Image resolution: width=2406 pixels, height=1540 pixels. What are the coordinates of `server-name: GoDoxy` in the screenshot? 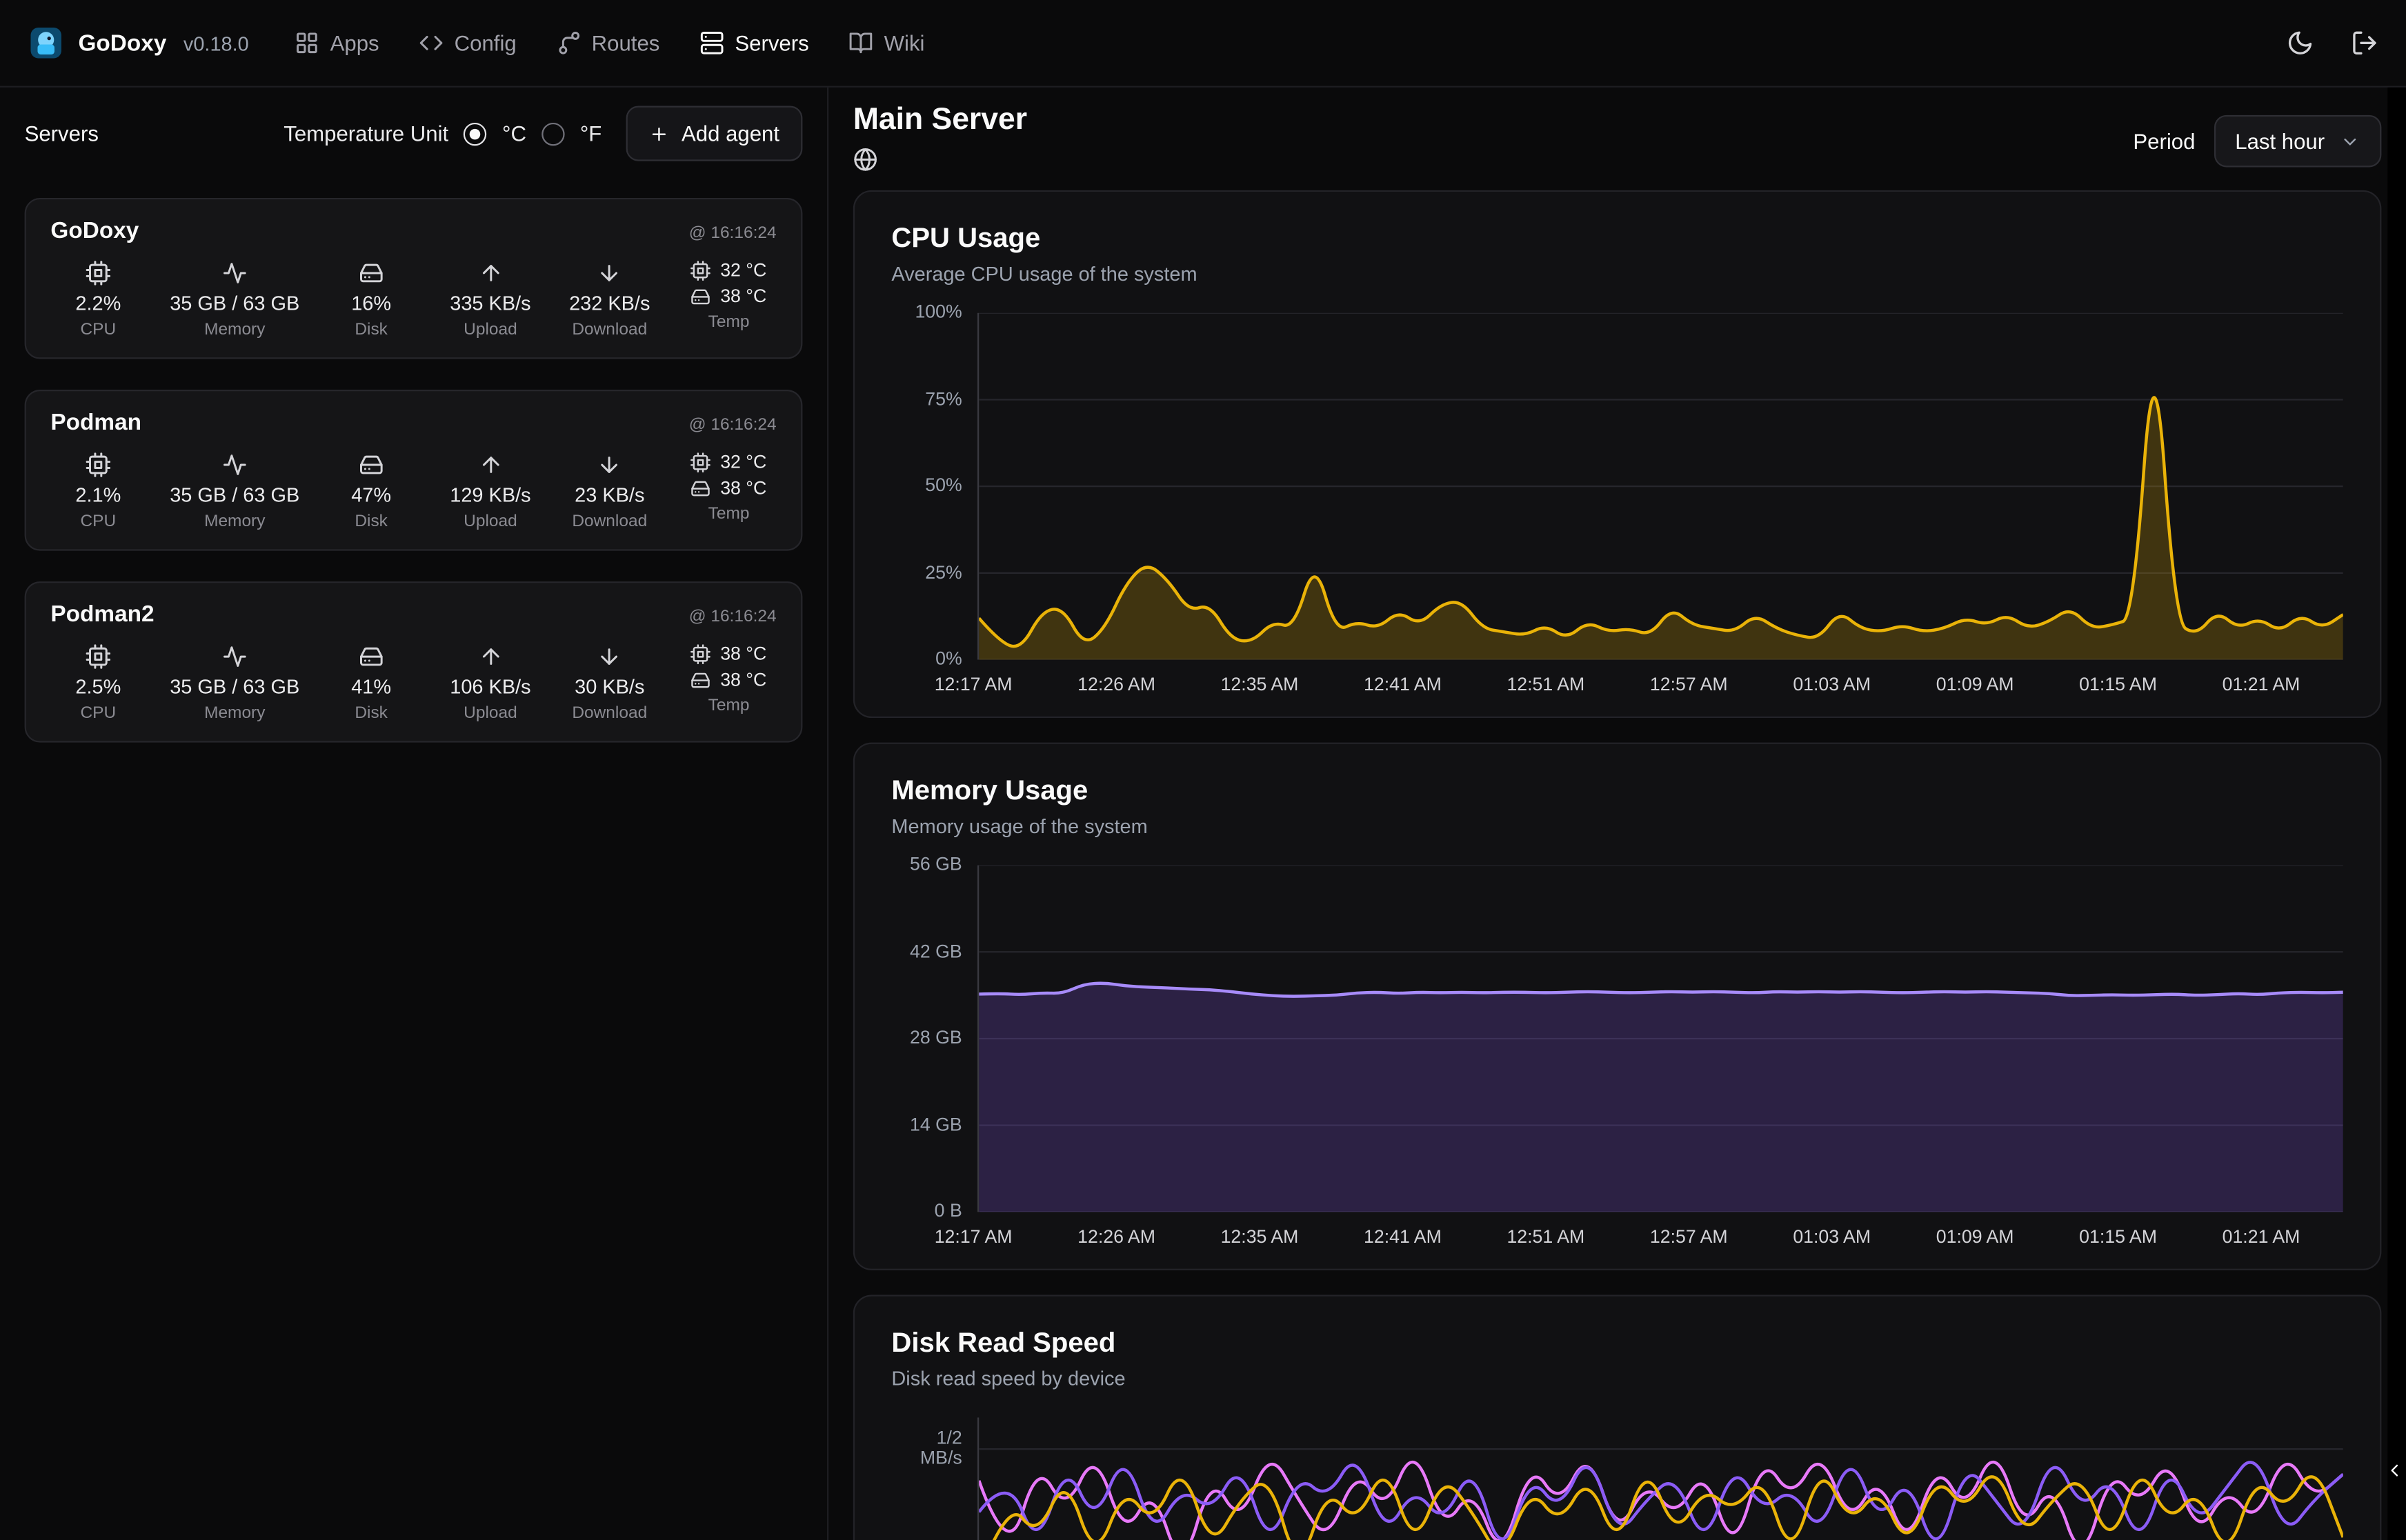 It's located at (94, 230).